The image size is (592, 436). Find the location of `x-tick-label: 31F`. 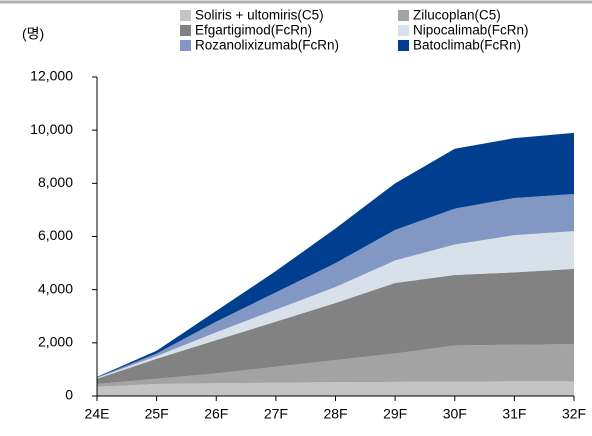

x-tick-label: 31F is located at coordinates (514, 414).